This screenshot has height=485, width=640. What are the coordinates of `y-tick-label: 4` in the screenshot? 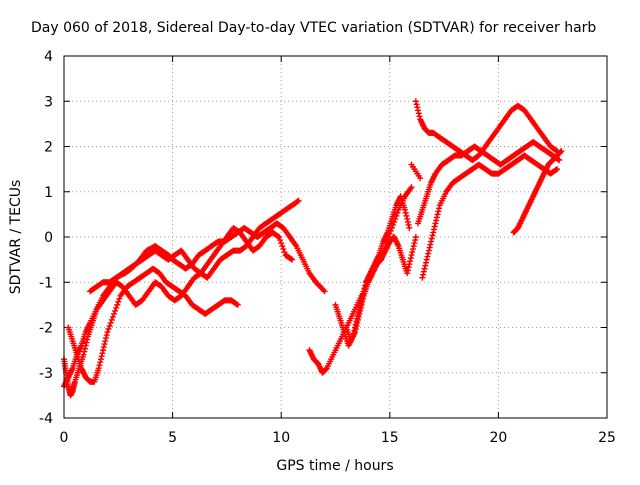 It's located at (48, 57).